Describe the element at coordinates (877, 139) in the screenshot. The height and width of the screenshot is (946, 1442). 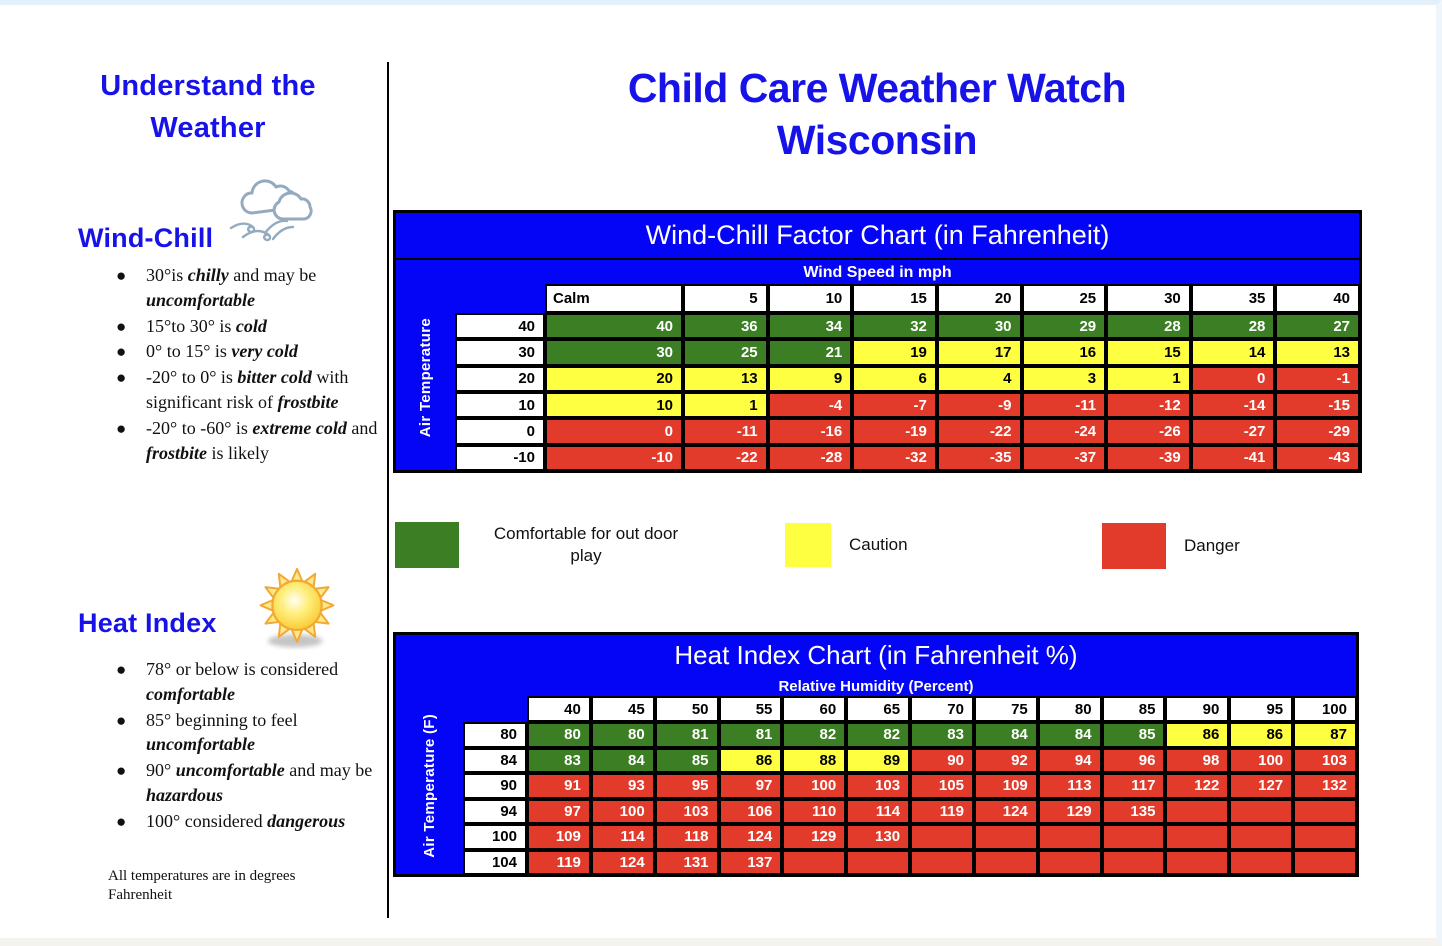
I see `page-title-line2: Wisconsin` at that location.